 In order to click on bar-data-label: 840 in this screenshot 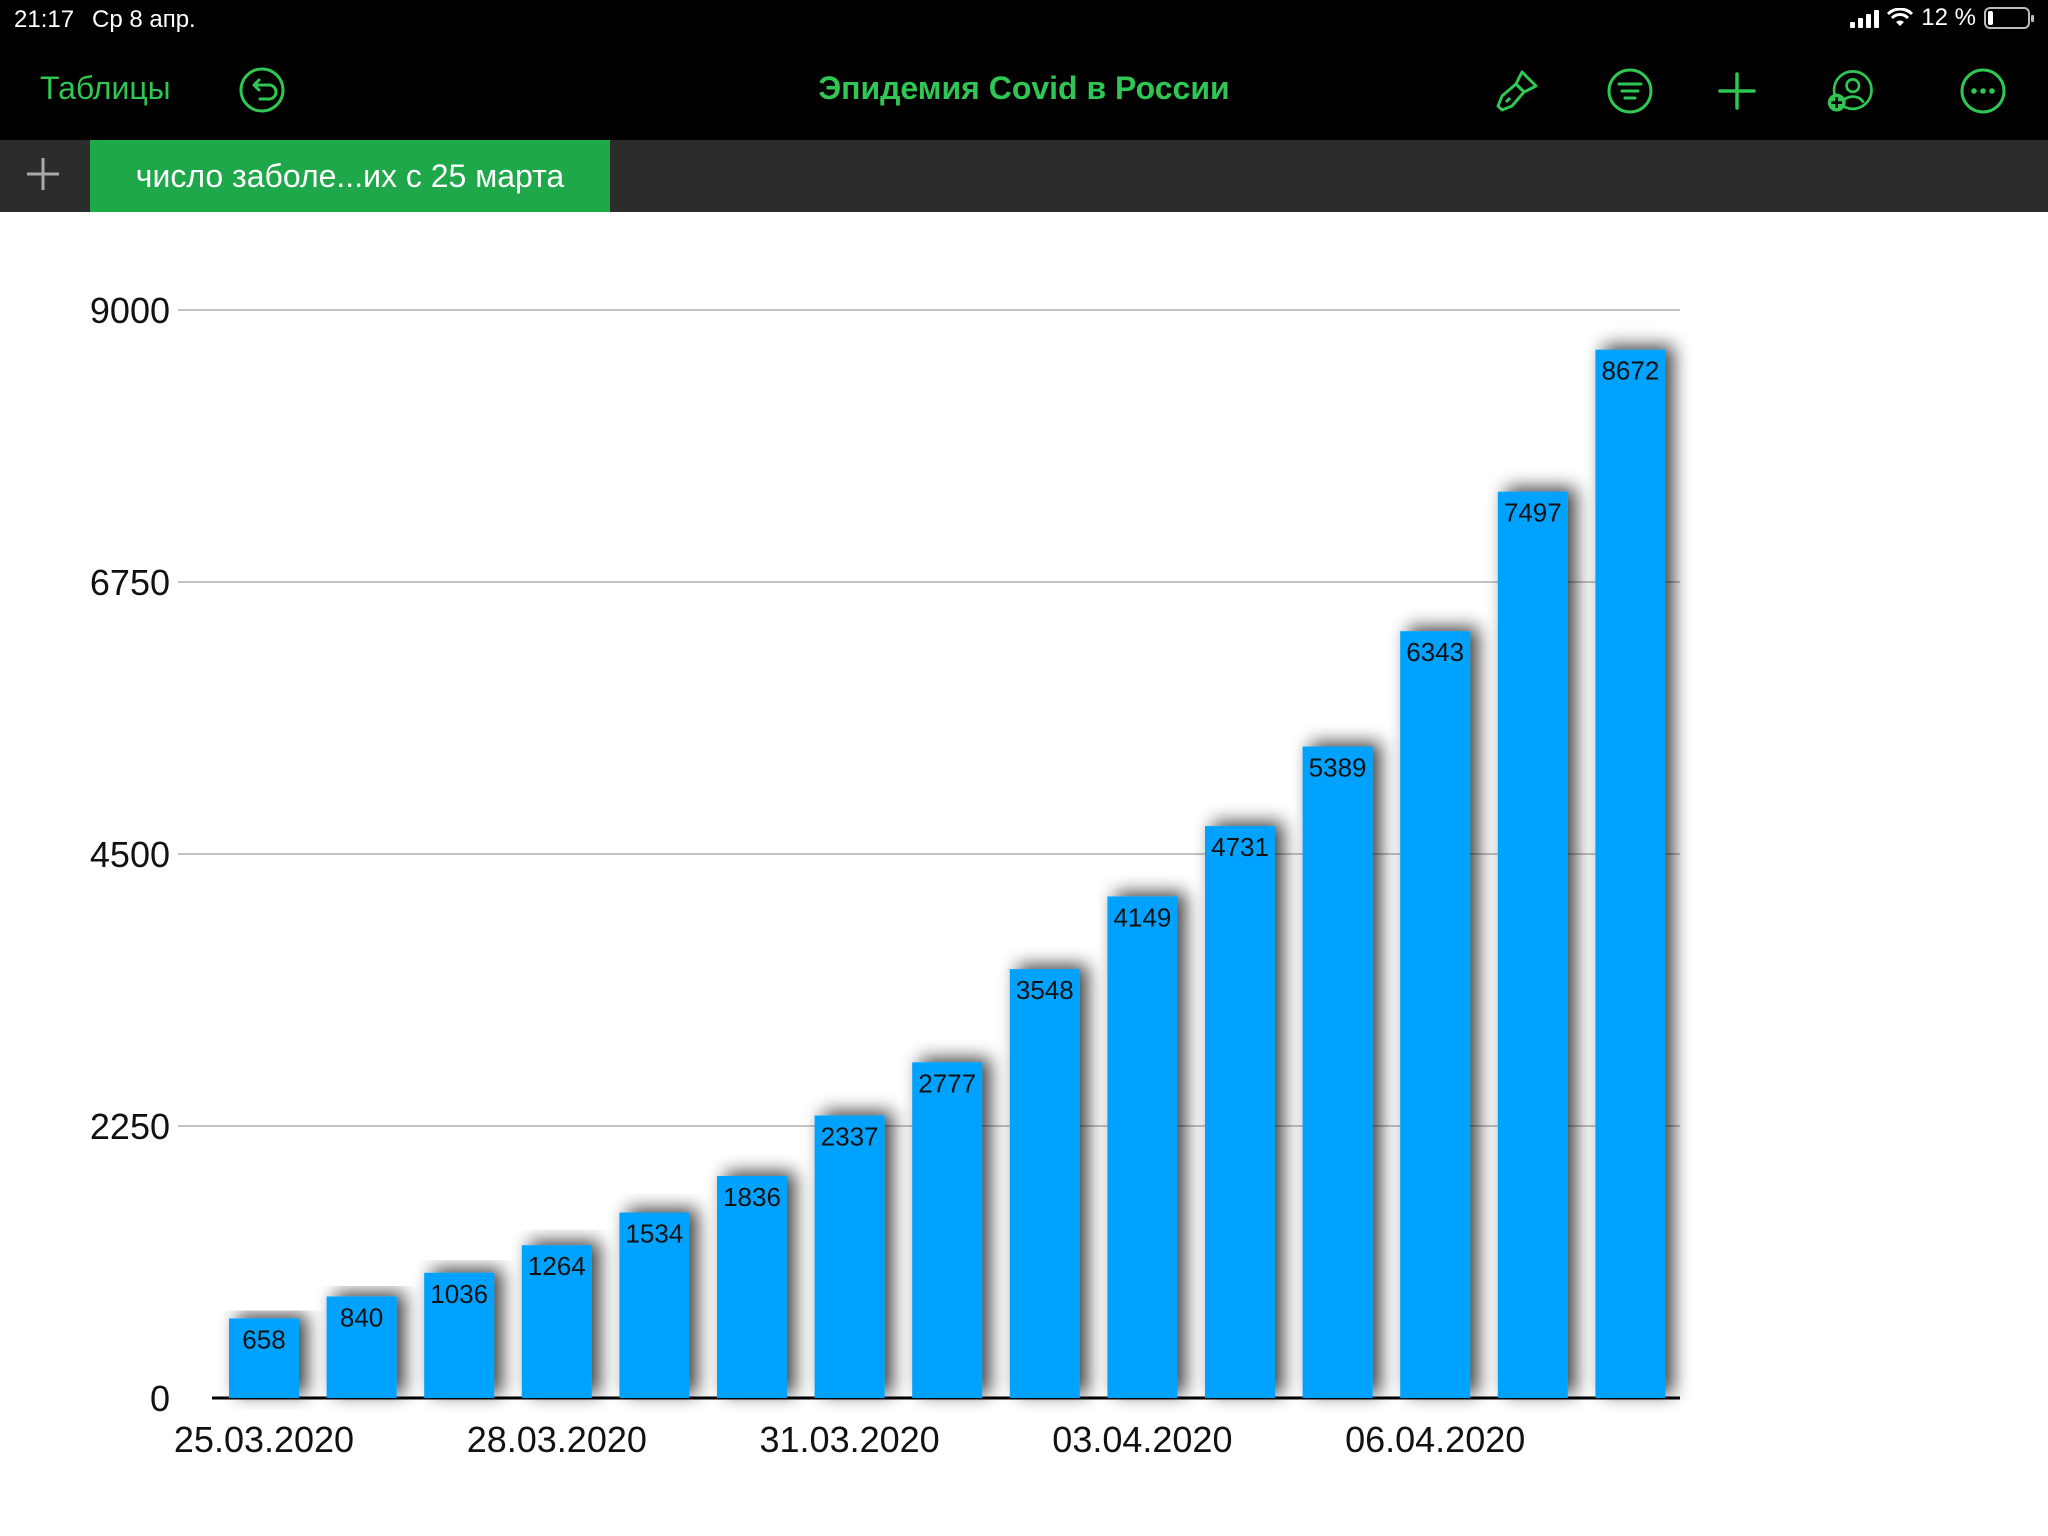, I will do `click(361, 1317)`.